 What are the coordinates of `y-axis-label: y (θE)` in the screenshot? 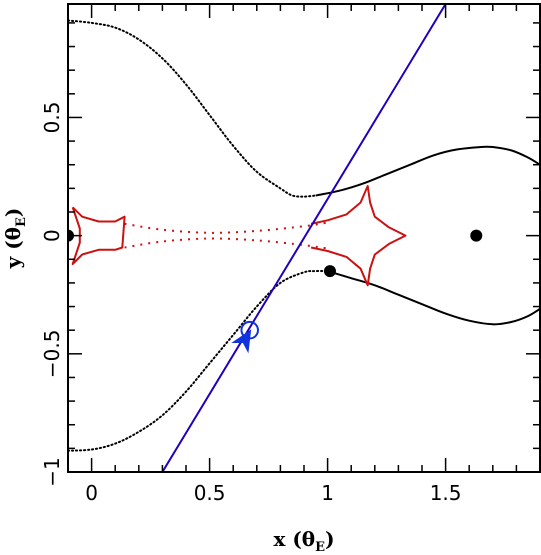 It's located at (15, 239).